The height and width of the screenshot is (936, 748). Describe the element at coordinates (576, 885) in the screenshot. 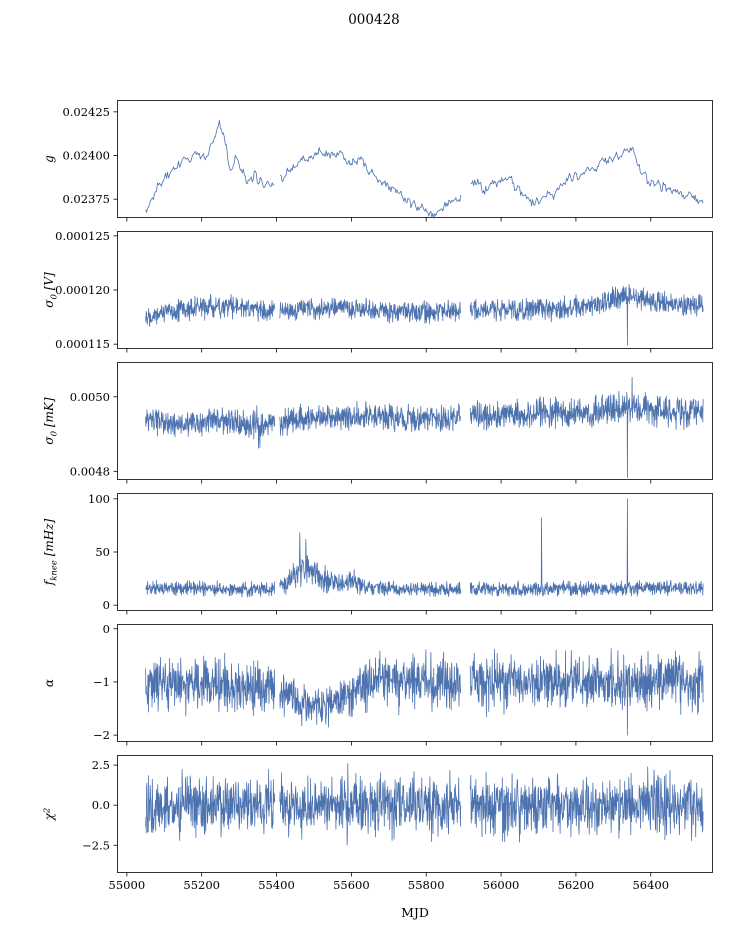

I see `svg-text: 56200` at that location.